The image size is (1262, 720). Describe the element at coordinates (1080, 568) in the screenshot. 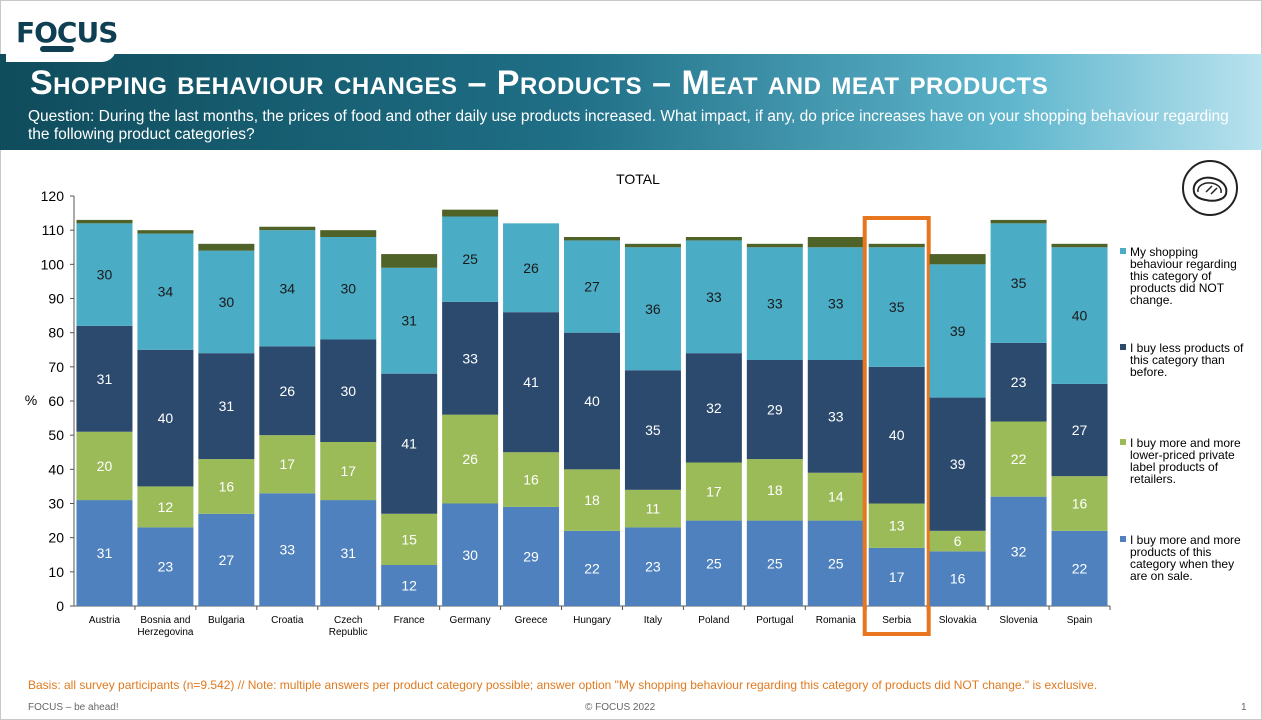

I see `data-label: 22` at that location.